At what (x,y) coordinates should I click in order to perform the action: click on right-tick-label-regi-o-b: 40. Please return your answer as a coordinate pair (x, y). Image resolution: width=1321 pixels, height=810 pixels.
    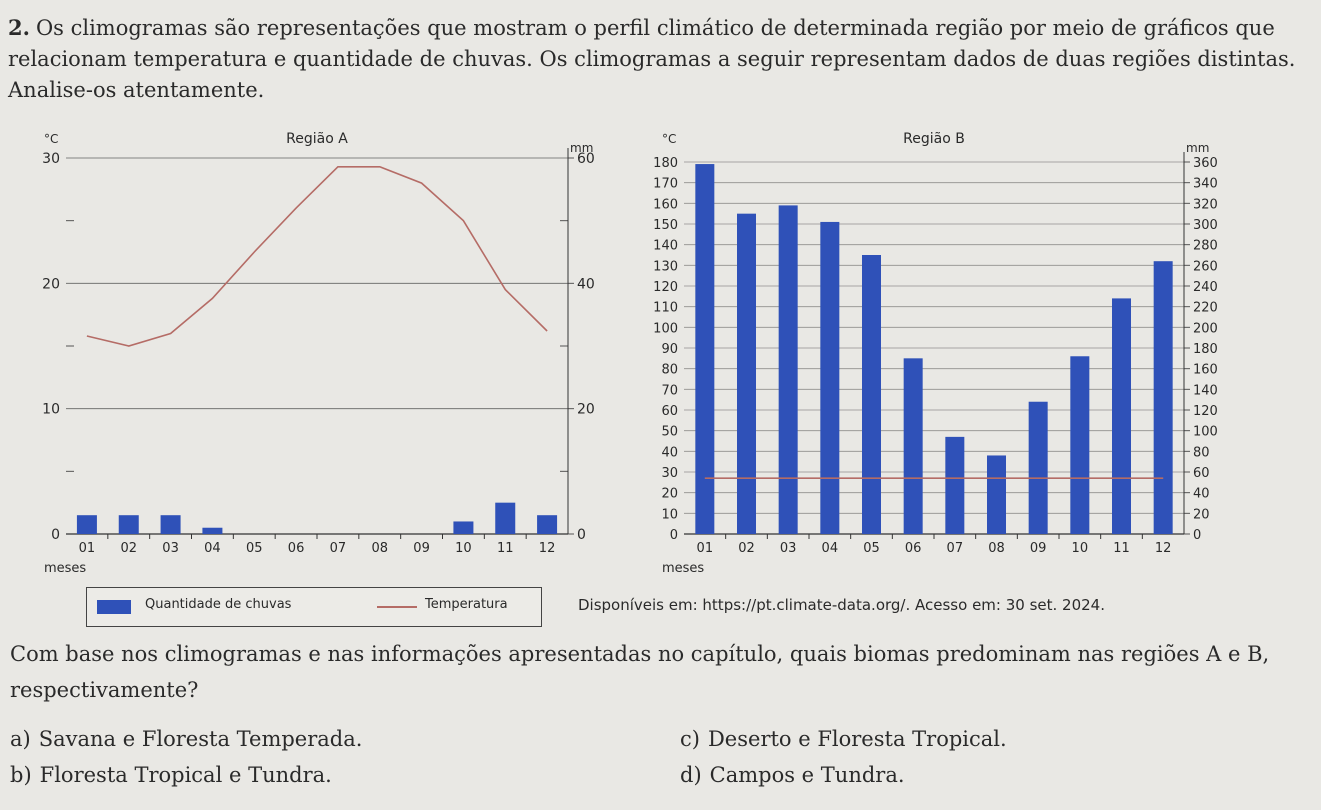
    Looking at the image, I should click on (1201, 494).